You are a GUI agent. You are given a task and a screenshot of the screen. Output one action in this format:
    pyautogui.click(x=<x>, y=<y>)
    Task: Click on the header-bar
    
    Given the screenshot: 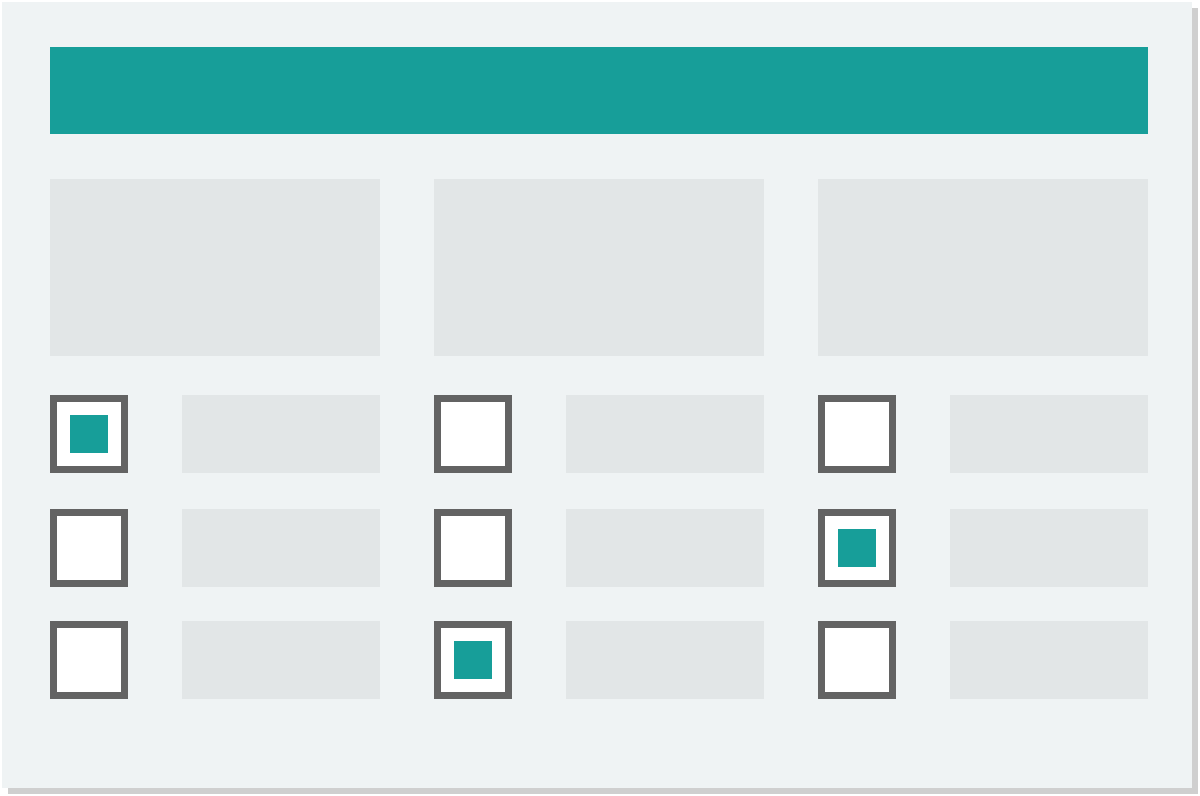 What is the action you would take?
    pyautogui.click(x=599, y=90)
    